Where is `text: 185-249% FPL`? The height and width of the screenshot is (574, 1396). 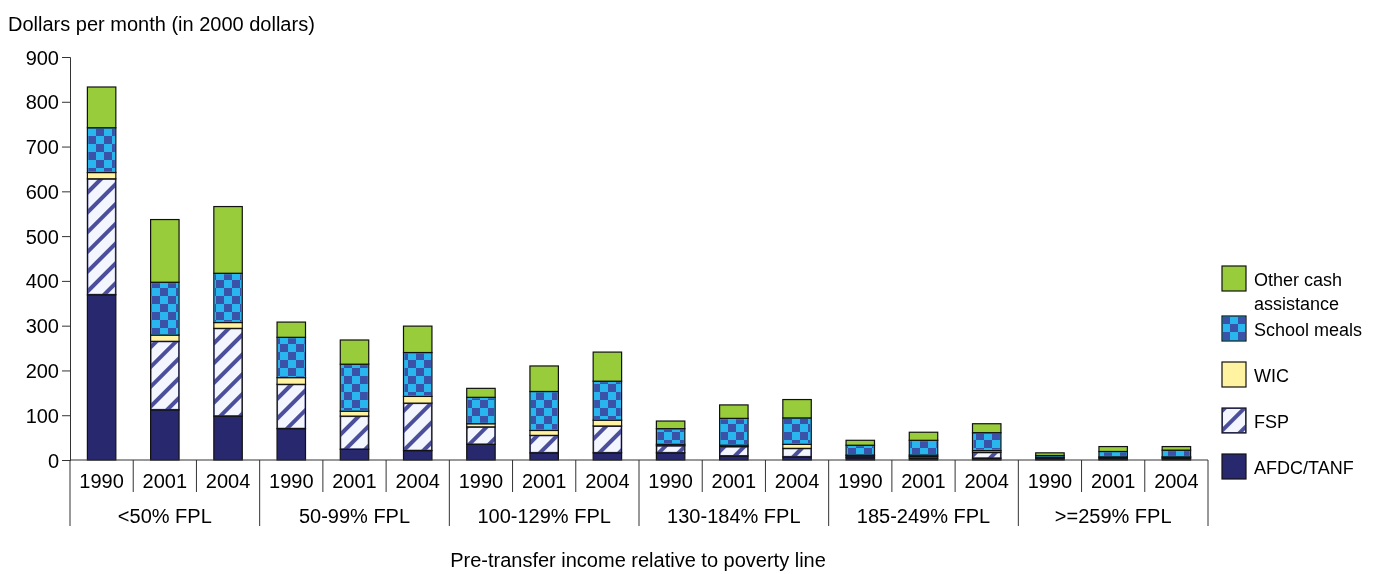
text: 185-249% FPL is located at coordinates (923, 516).